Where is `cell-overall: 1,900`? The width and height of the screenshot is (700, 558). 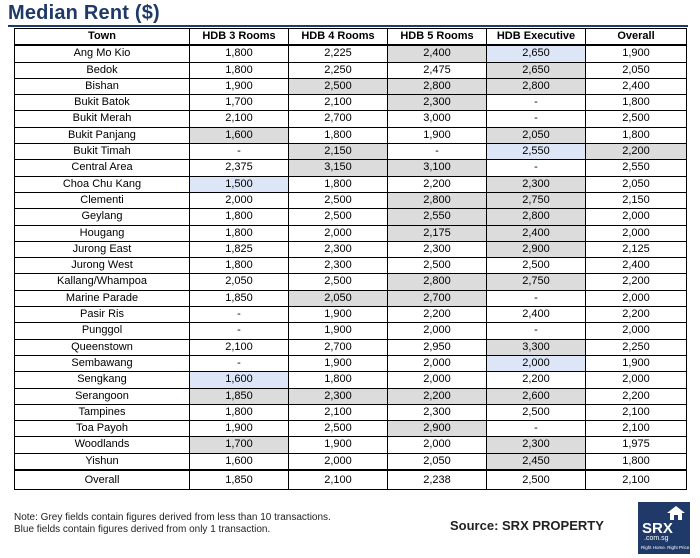
cell-overall: 1,900 is located at coordinates (636, 363).